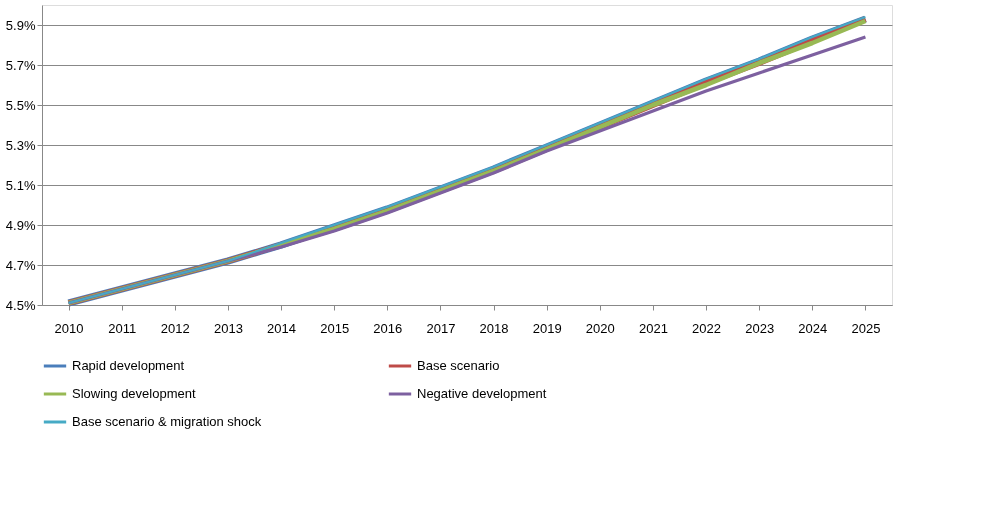 The image size is (1006, 522). I want to click on y-tick-label: 5.7%, so click(20, 65).